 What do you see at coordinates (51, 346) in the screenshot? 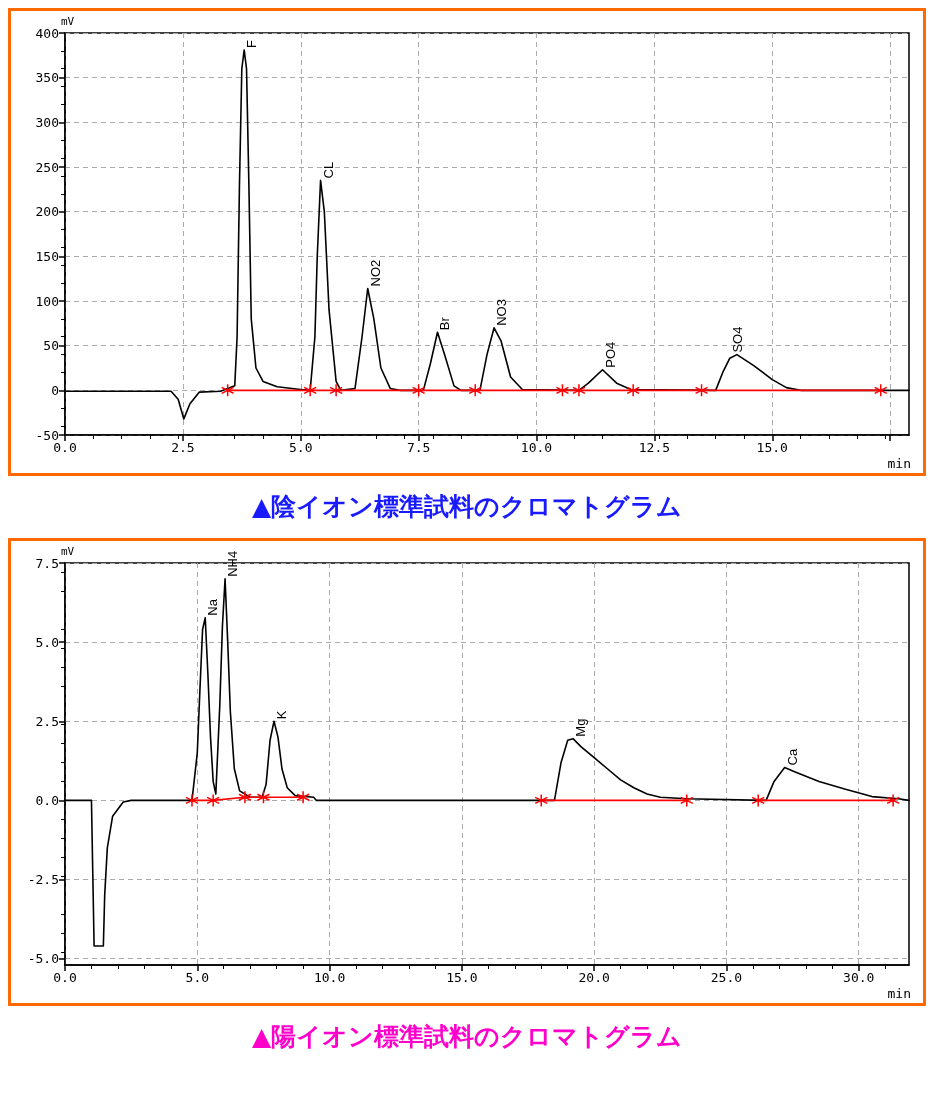
I see `y-tick-label: 50` at bounding box center [51, 346].